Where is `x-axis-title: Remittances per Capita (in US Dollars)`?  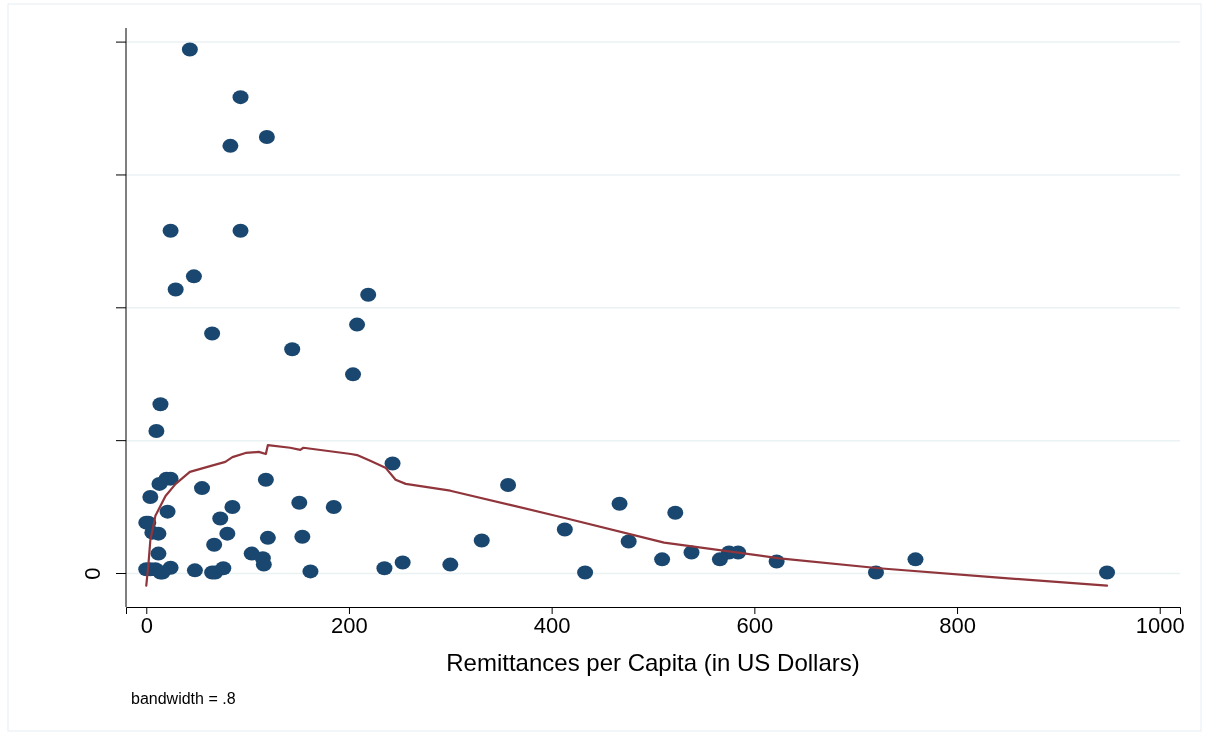 x-axis-title: Remittances per Capita (in US Dollars) is located at coordinates (653, 662).